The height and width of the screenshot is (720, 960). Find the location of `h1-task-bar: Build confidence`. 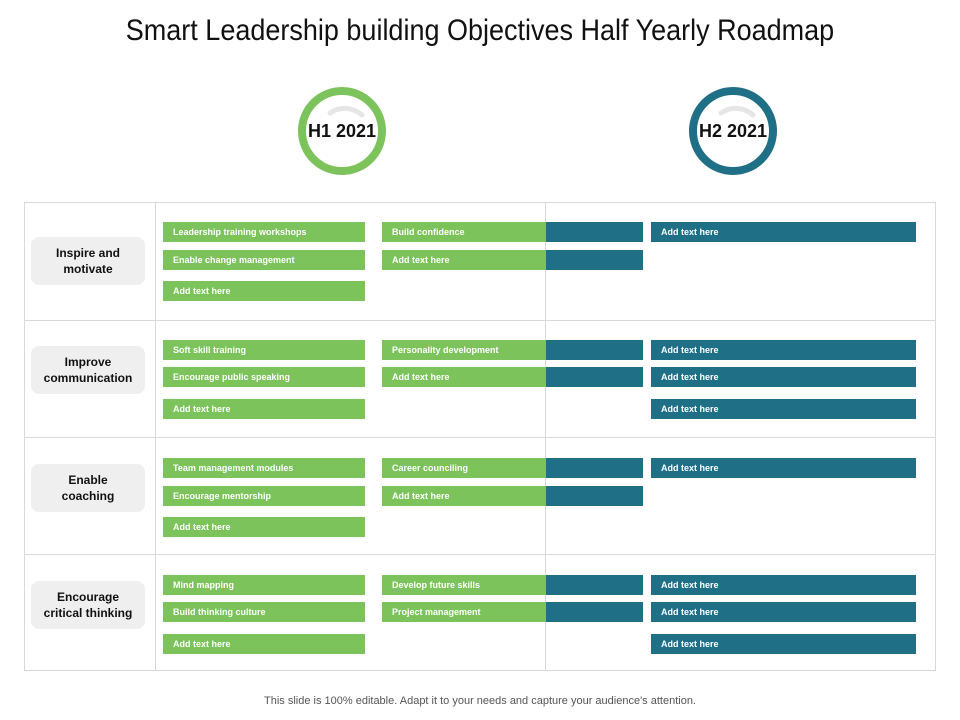

h1-task-bar: Build confidence is located at coordinates (464, 232).